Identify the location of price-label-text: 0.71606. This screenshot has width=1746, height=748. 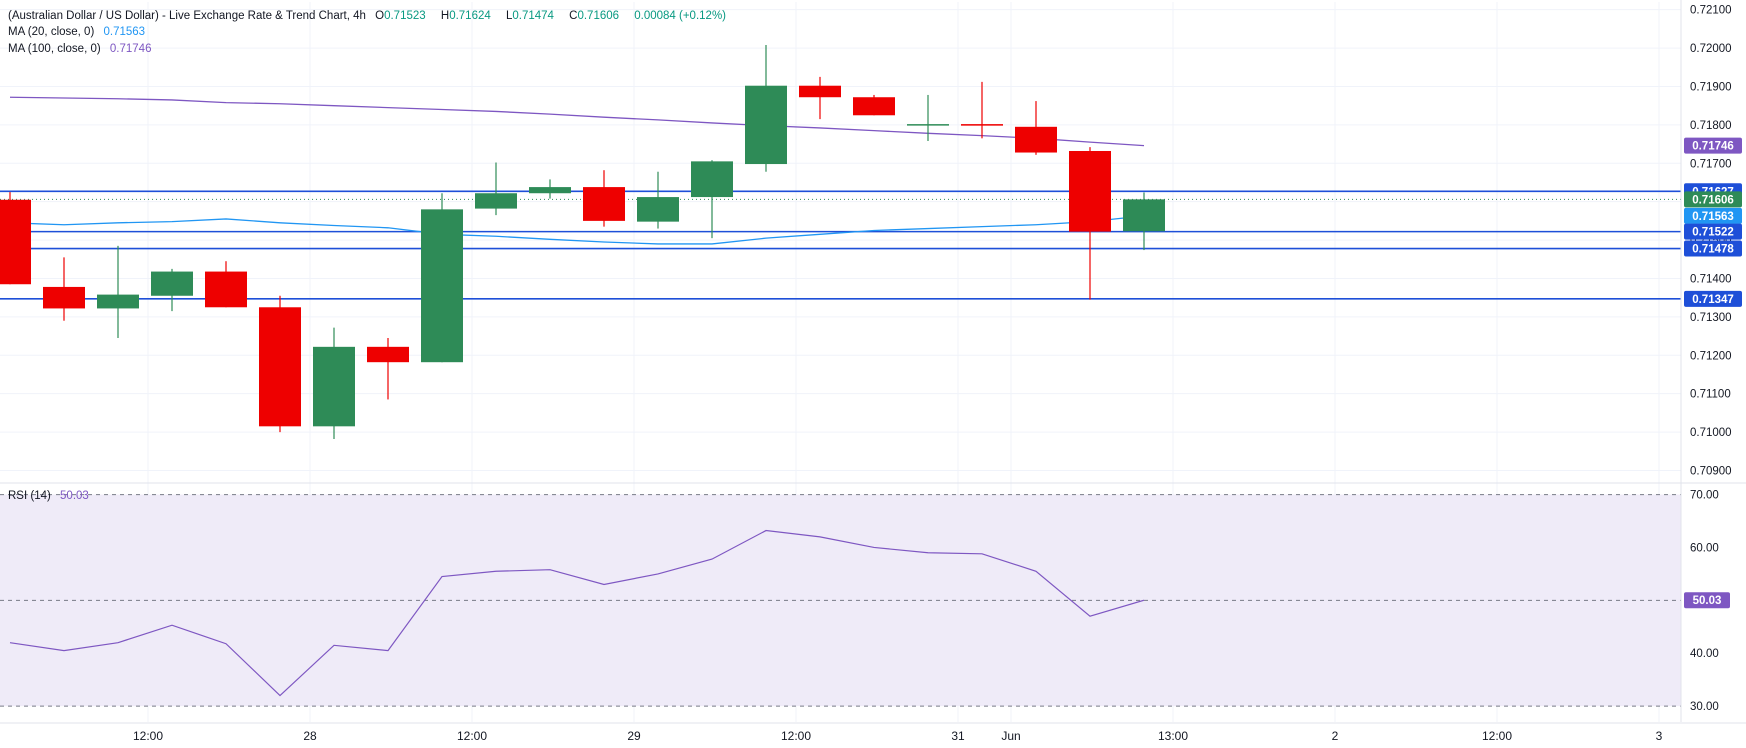
(1713, 200).